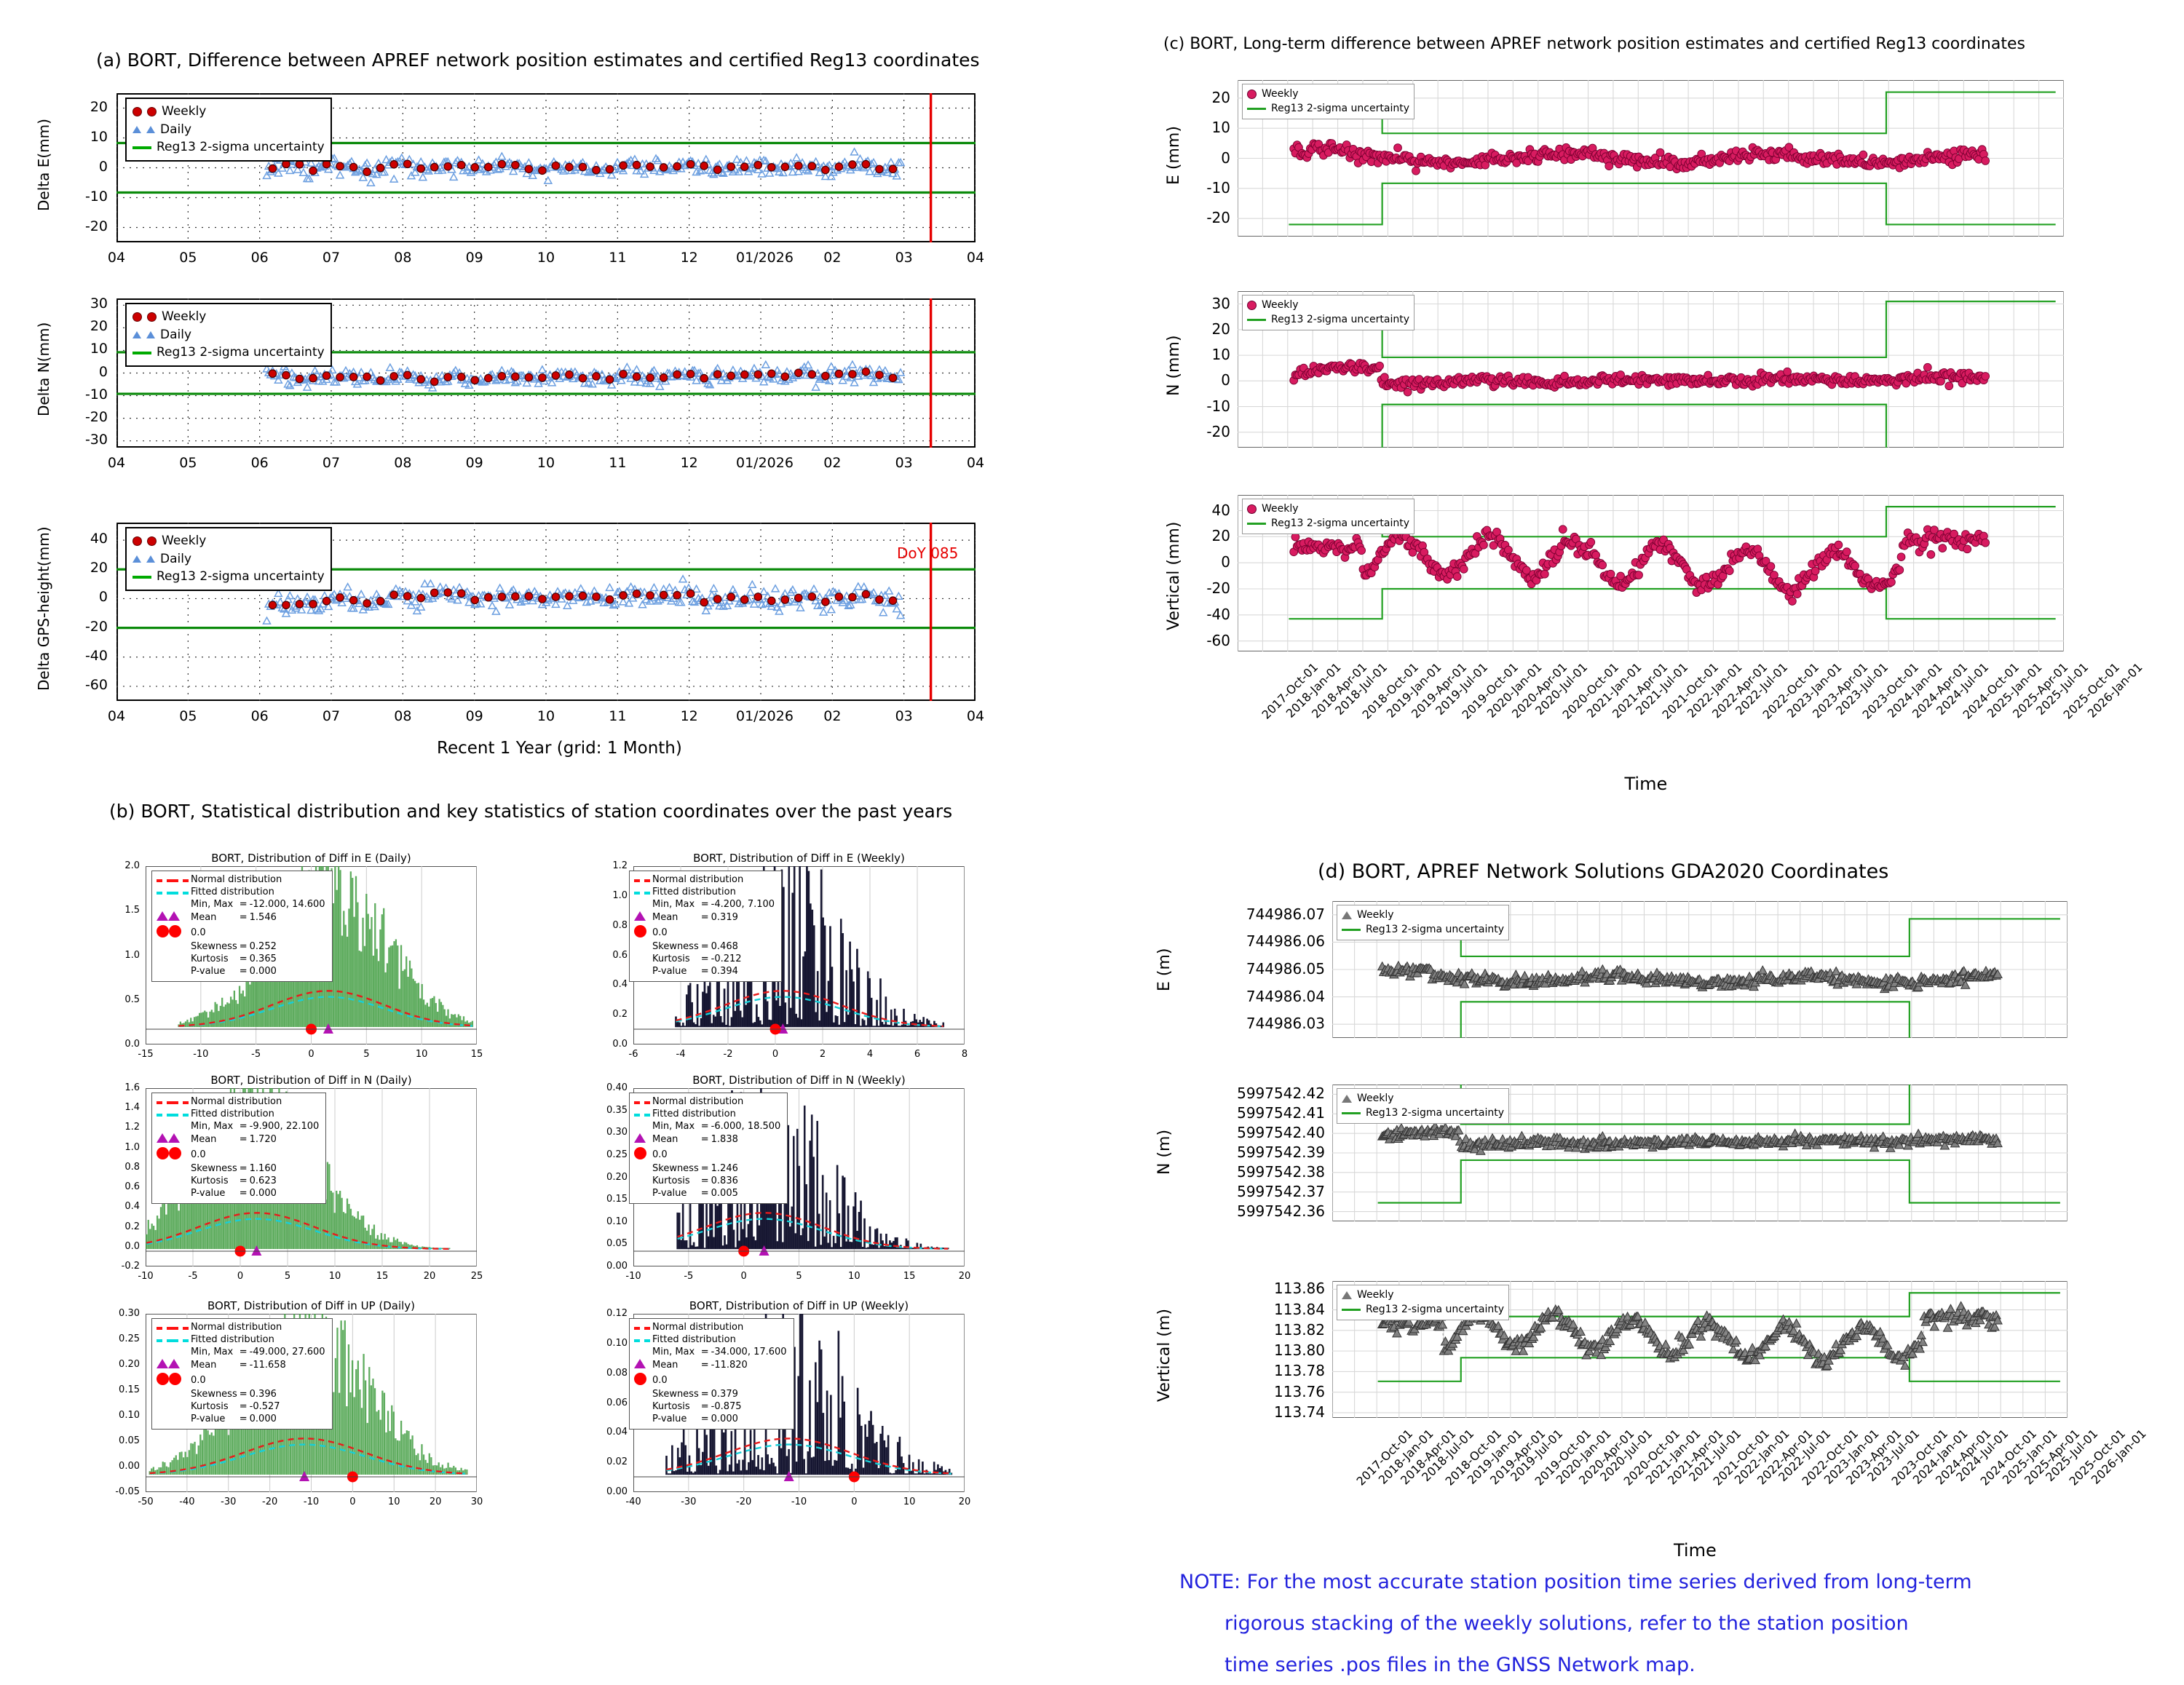 The height and width of the screenshot is (1685, 2184). Describe the element at coordinates (228, 559) in the screenshot. I see `panel-a-subplot-2-legend: Weekly Daily Reg13 2-sigma uncertainty` at that location.